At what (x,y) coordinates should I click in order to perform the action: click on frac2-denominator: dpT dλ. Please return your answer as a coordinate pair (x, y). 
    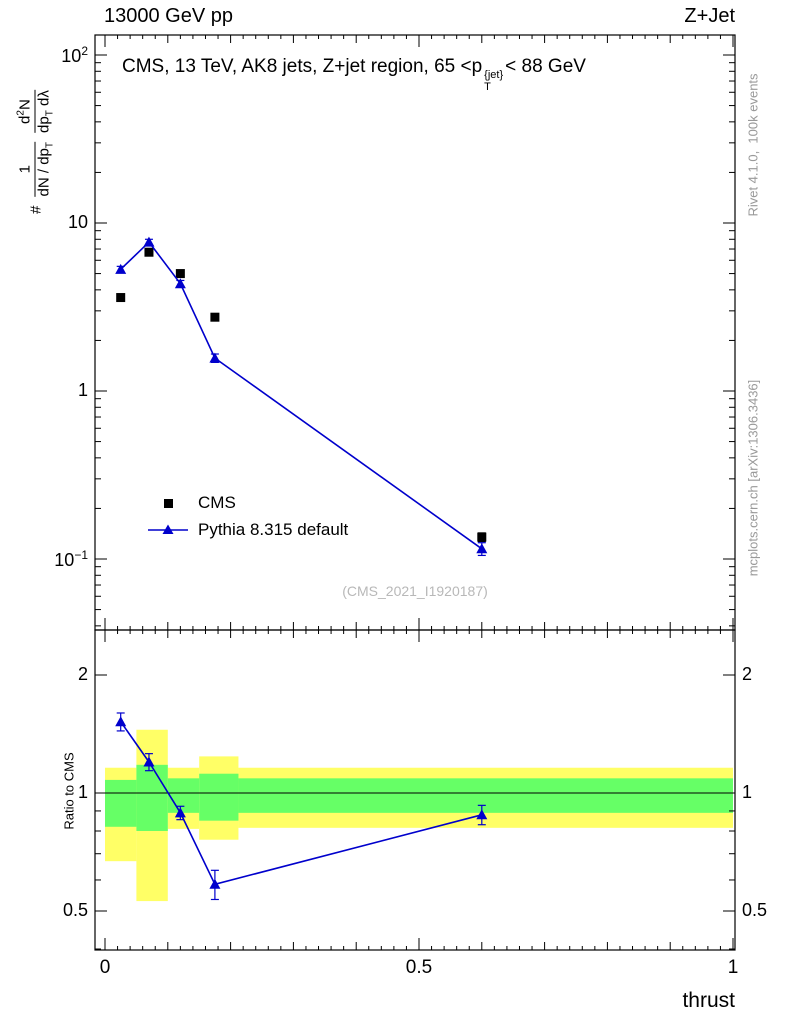
    Looking at the image, I should click on (45, 111).